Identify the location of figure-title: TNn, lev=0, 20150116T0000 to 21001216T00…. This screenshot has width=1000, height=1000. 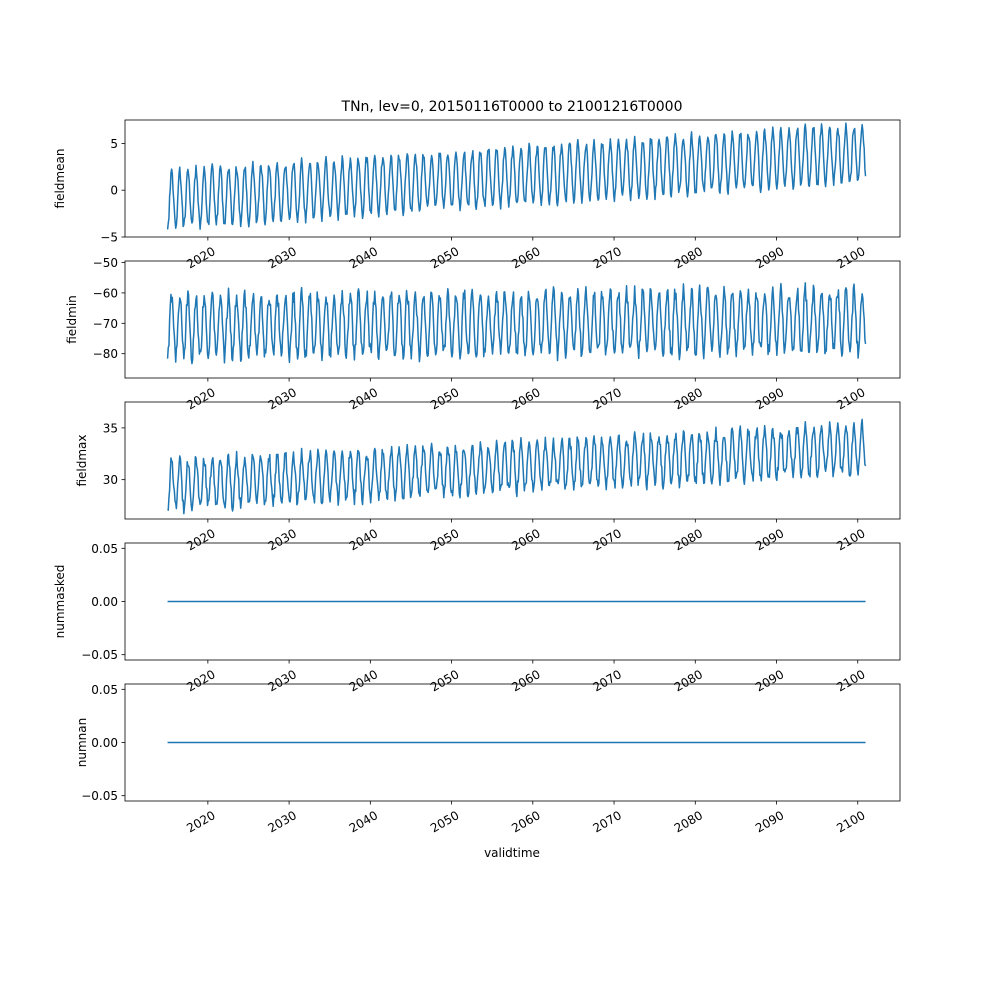
(512, 107).